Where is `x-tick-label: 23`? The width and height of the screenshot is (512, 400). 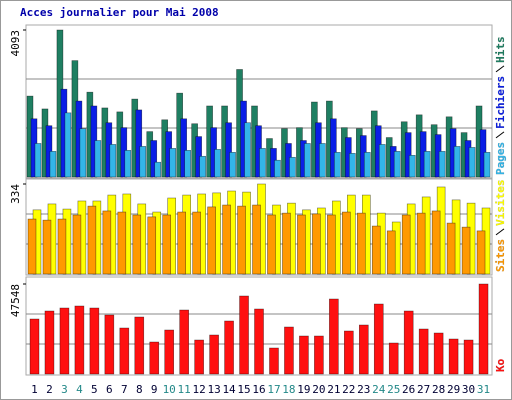 x-tick-label: 23 is located at coordinates (363, 389).